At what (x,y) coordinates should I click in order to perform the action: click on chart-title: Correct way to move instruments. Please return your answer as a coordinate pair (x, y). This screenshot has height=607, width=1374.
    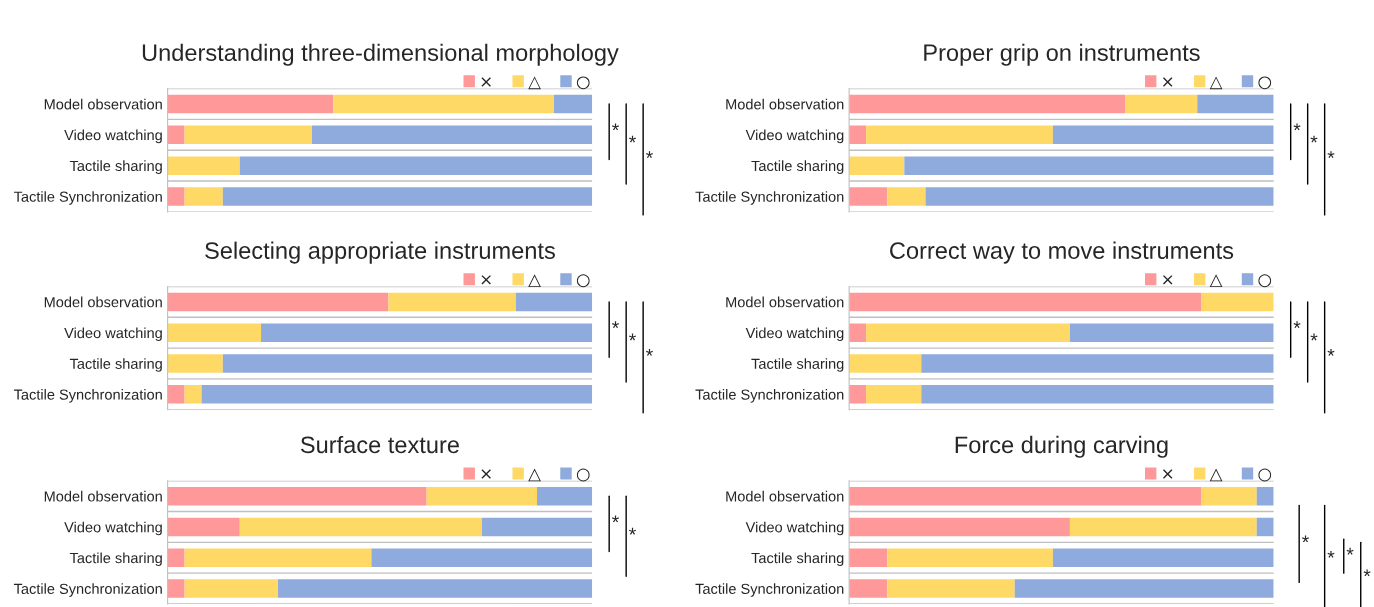
    Looking at the image, I should click on (1062, 252).